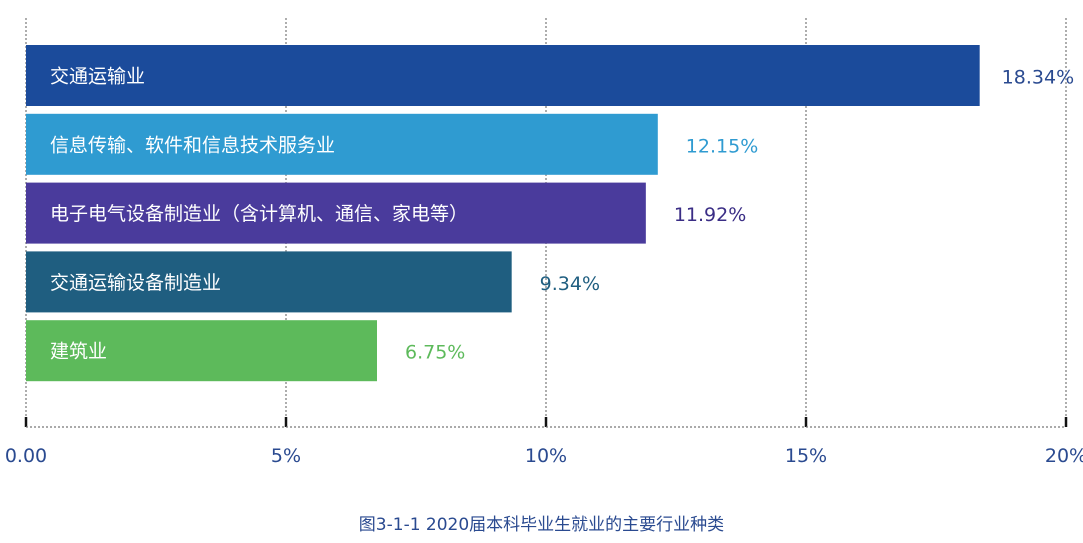 The height and width of the screenshot is (543, 1083). I want to click on bar-category-label: 电子电气设备制造业（含计算机、通信、家电等）, so click(259, 214).